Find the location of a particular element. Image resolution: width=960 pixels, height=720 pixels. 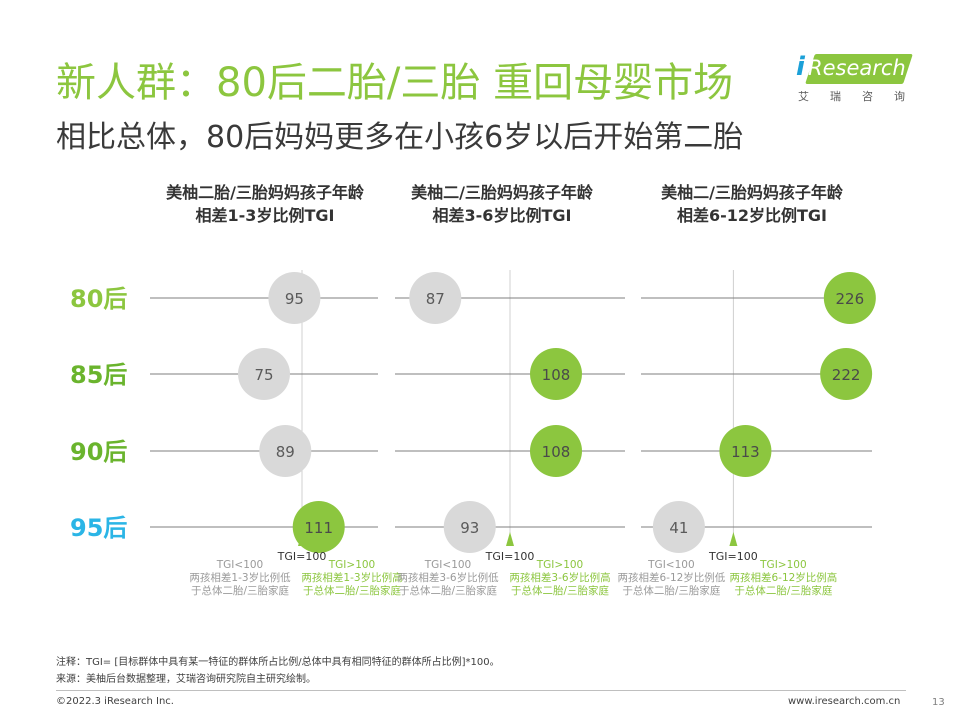

panel-1-bubble-label-0: 87 is located at coordinates (435, 299).